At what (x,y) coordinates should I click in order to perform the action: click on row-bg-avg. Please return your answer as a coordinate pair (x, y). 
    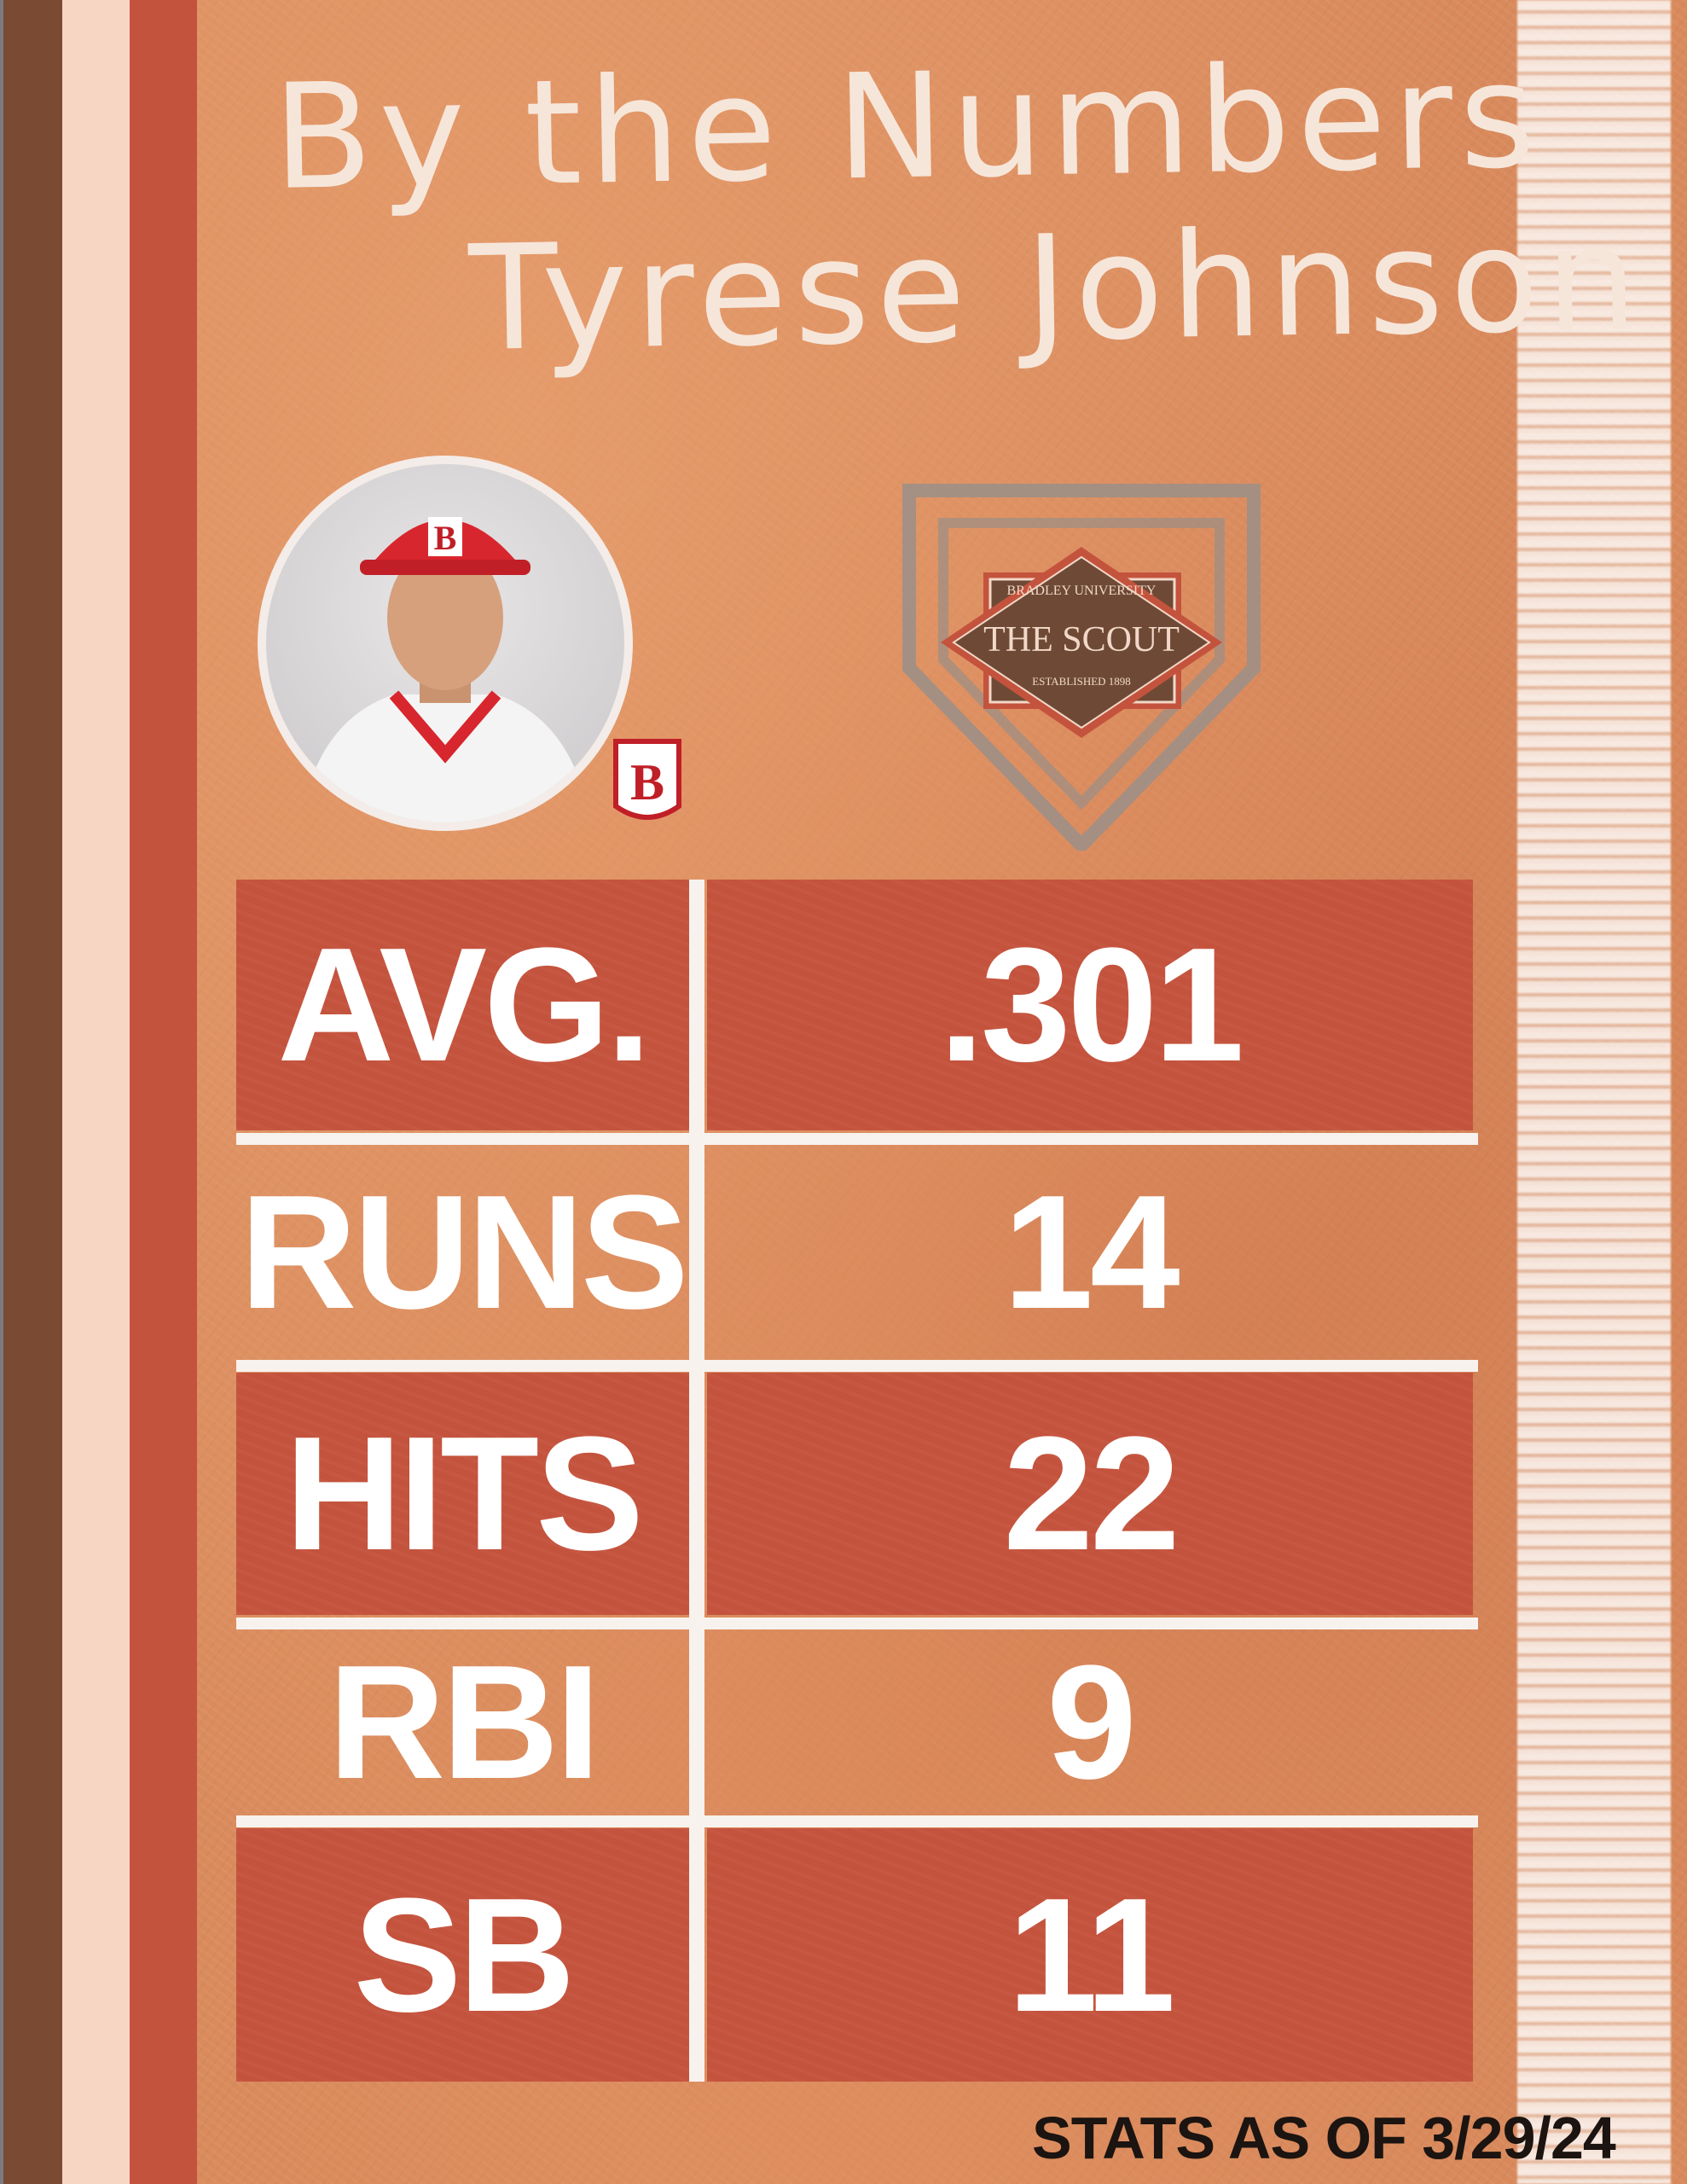
    Looking at the image, I should click on (462, 1005).